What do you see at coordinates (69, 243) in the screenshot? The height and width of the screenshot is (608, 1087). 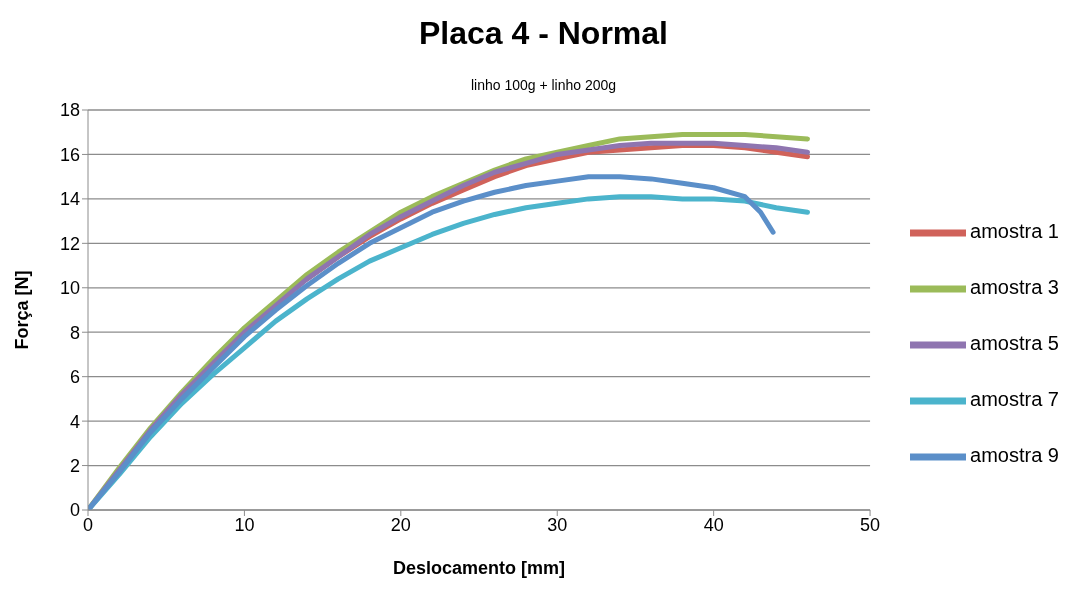 I see `y-tick-label: 12` at bounding box center [69, 243].